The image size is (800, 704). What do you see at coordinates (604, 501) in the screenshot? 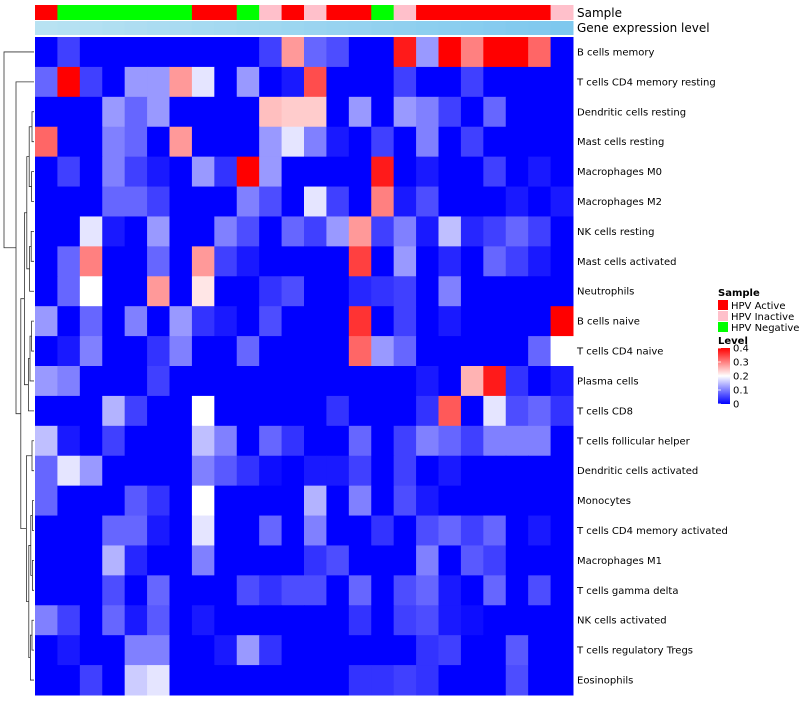
I see `row-label: Monocytes` at bounding box center [604, 501].